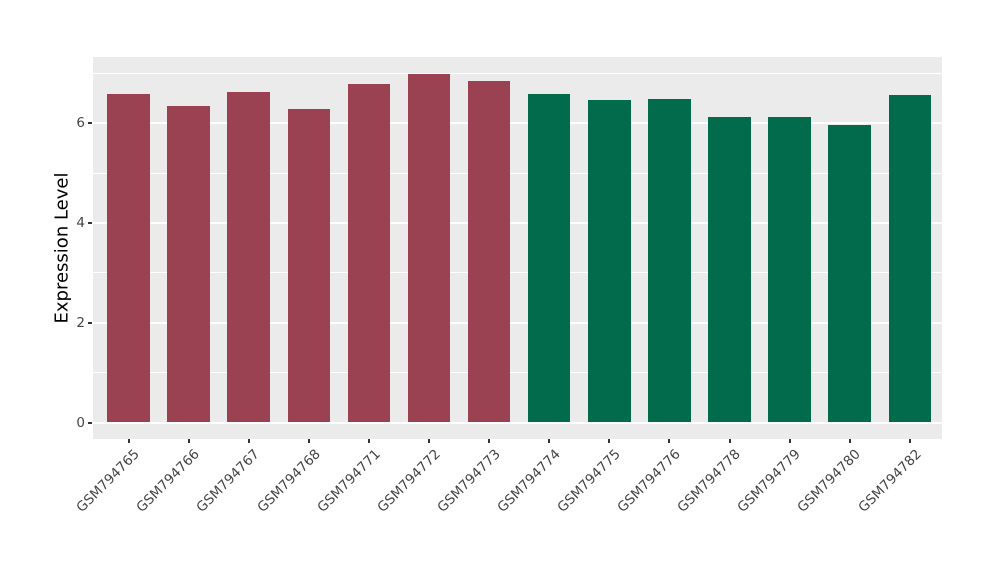 This screenshot has height=580, width=1000. What do you see at coordinates (889, 481) in the screenshot?
I see `x-tick-label: GSM794782` at bounding box center [889, 481].